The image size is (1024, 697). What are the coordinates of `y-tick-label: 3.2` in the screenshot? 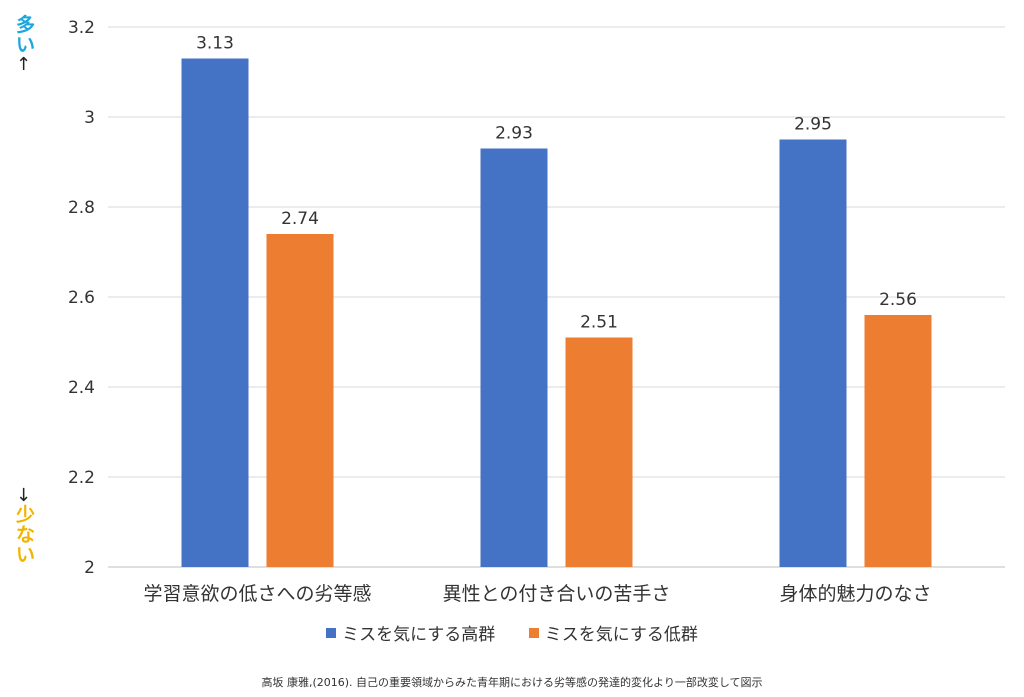 It's located at (81, 28).